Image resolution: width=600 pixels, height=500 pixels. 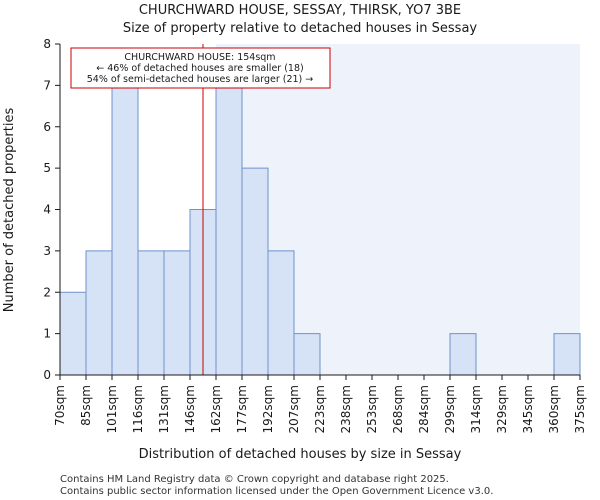 I want to click on x-tick-label: 314sqm, so click(x=476, y=409).